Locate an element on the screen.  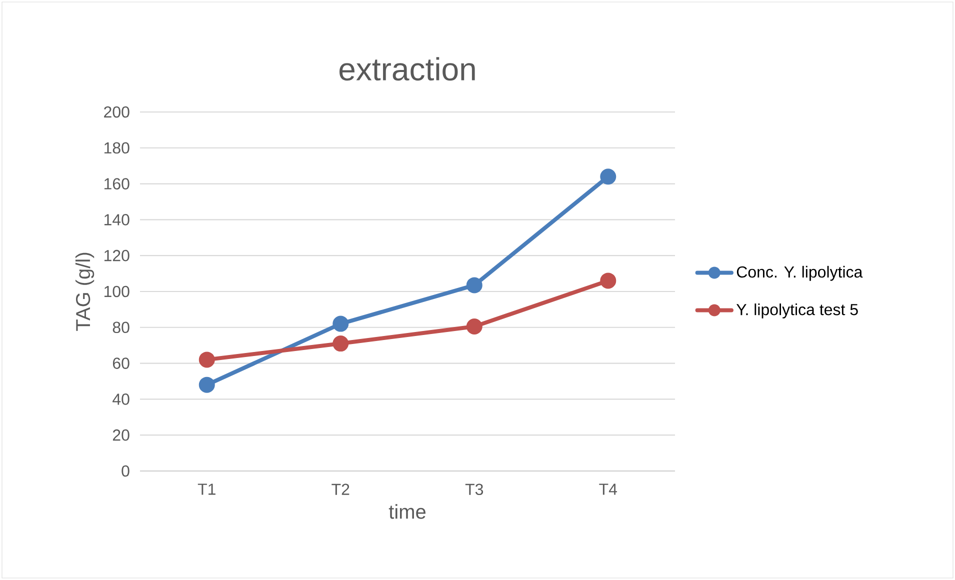
y-tick-label: 180 is located at coordinates (117, 148).